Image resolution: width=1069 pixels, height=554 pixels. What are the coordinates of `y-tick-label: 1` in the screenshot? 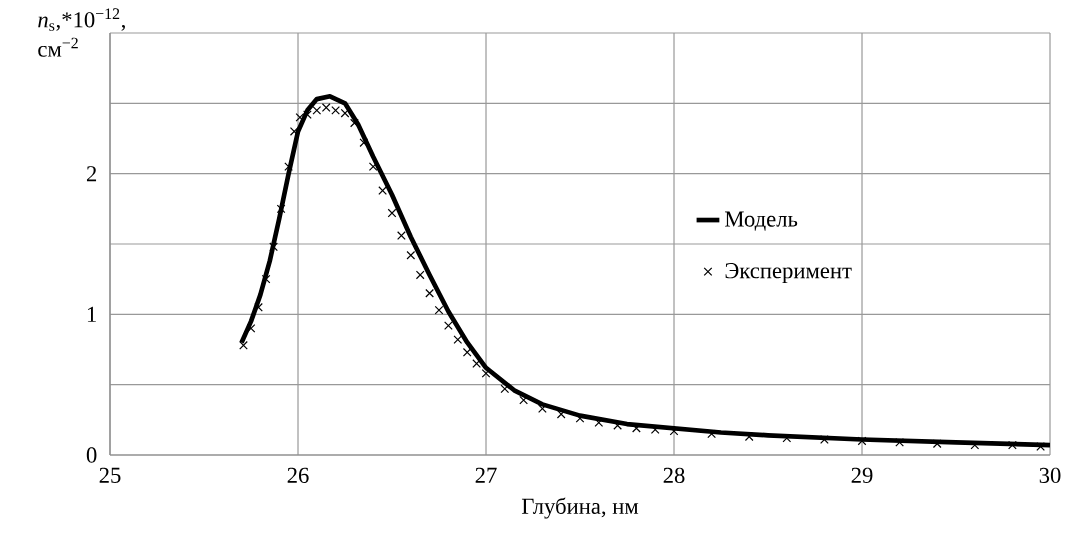 It's located at (91, 314).